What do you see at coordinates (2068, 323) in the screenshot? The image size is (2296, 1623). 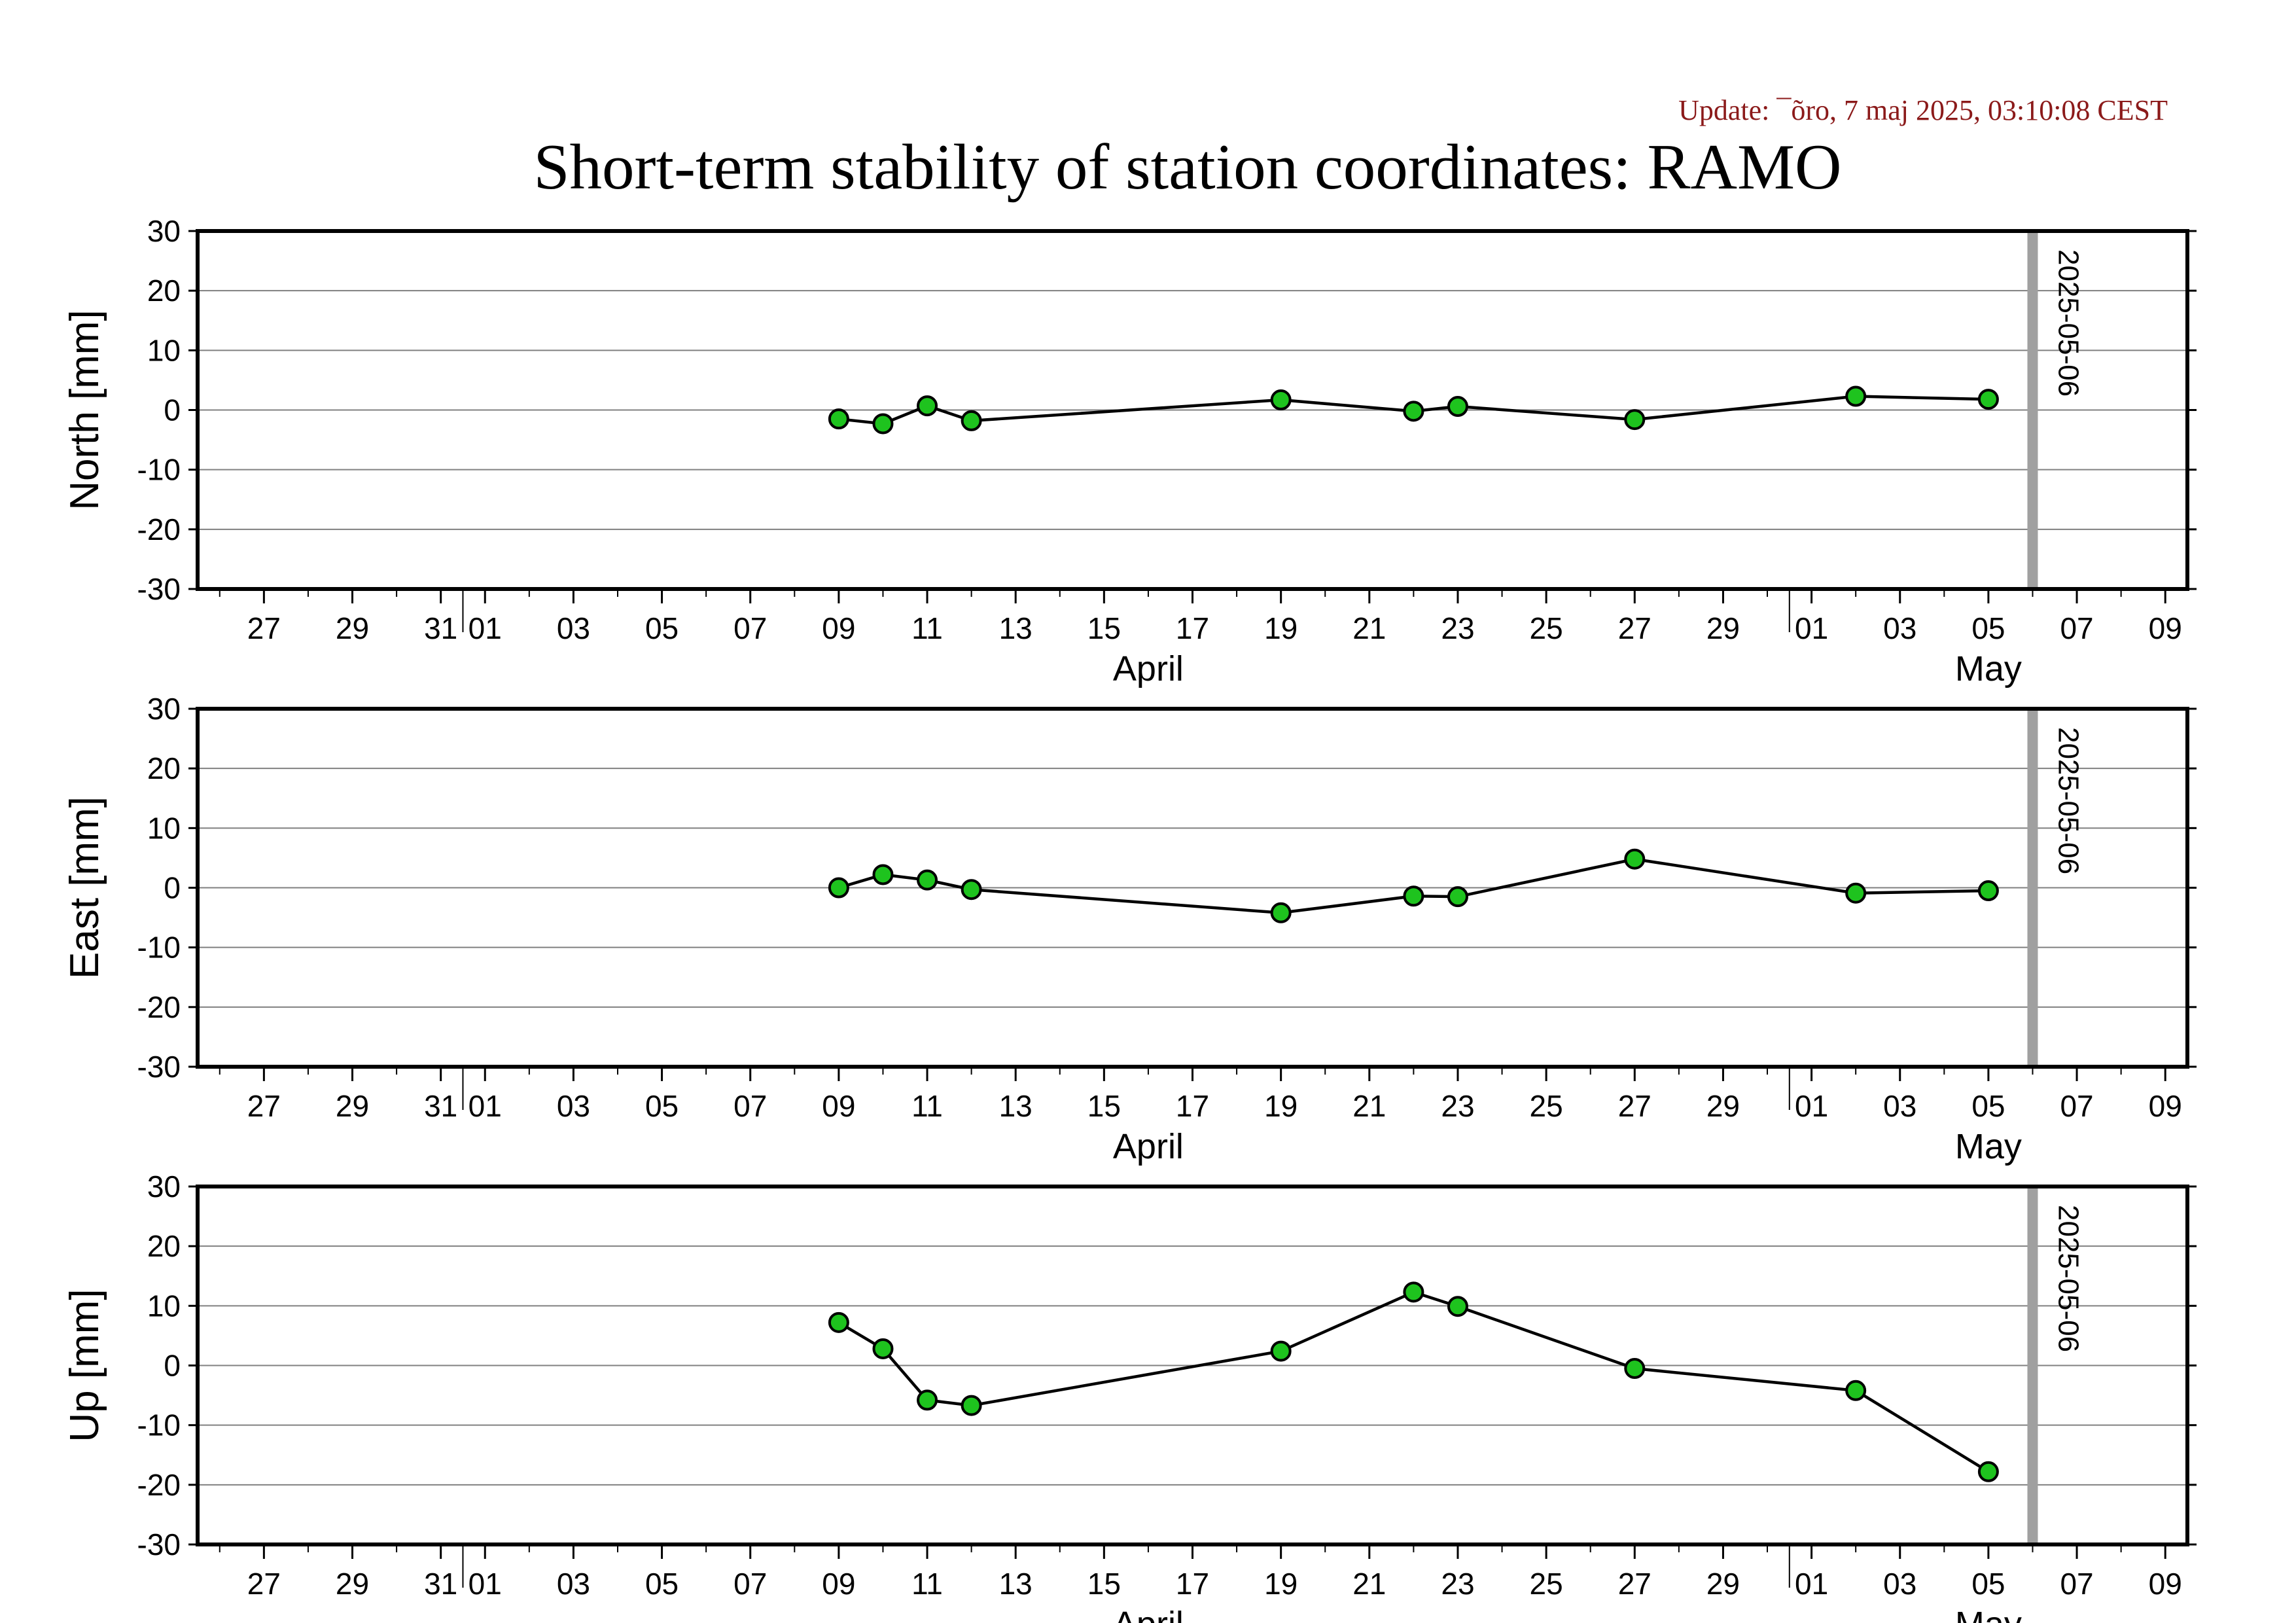 I see `current-date-label: 2025-05-06` at bounding box center [2068, 323].